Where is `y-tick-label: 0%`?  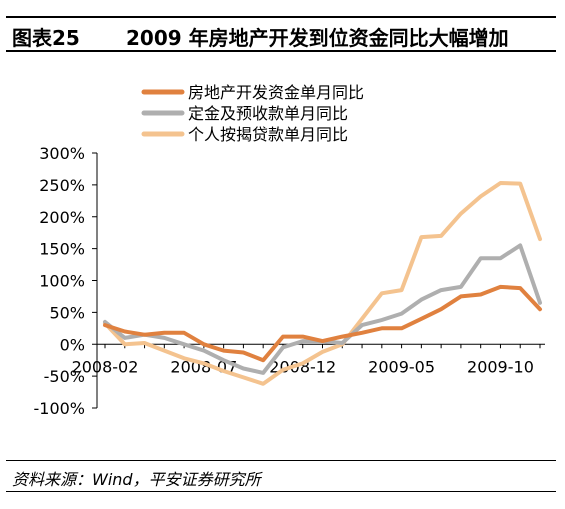
y-tick-label: 0% is located at coordinates (72, 344).